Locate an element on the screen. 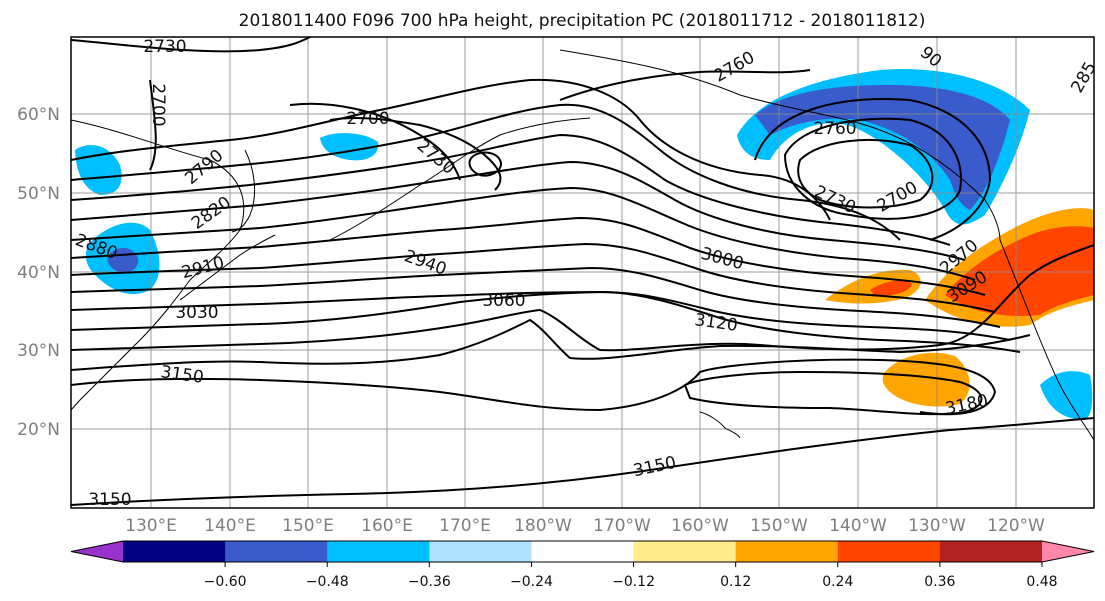  contour-2730-north is located at coordinates (375, 141).